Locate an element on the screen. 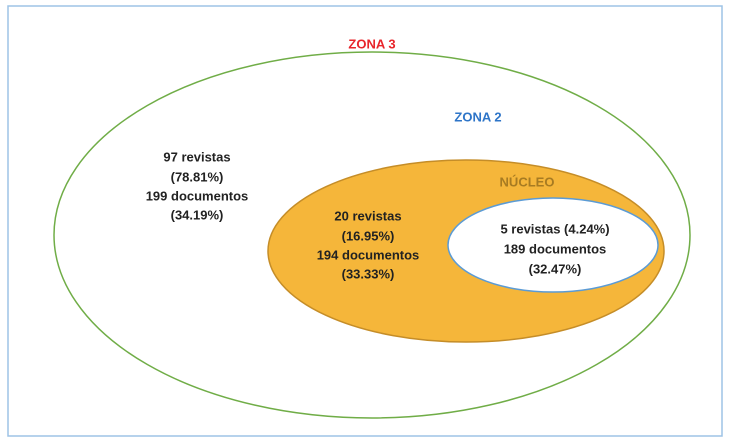  zone-text: (78.81%) is located at coordinates (197, 176).